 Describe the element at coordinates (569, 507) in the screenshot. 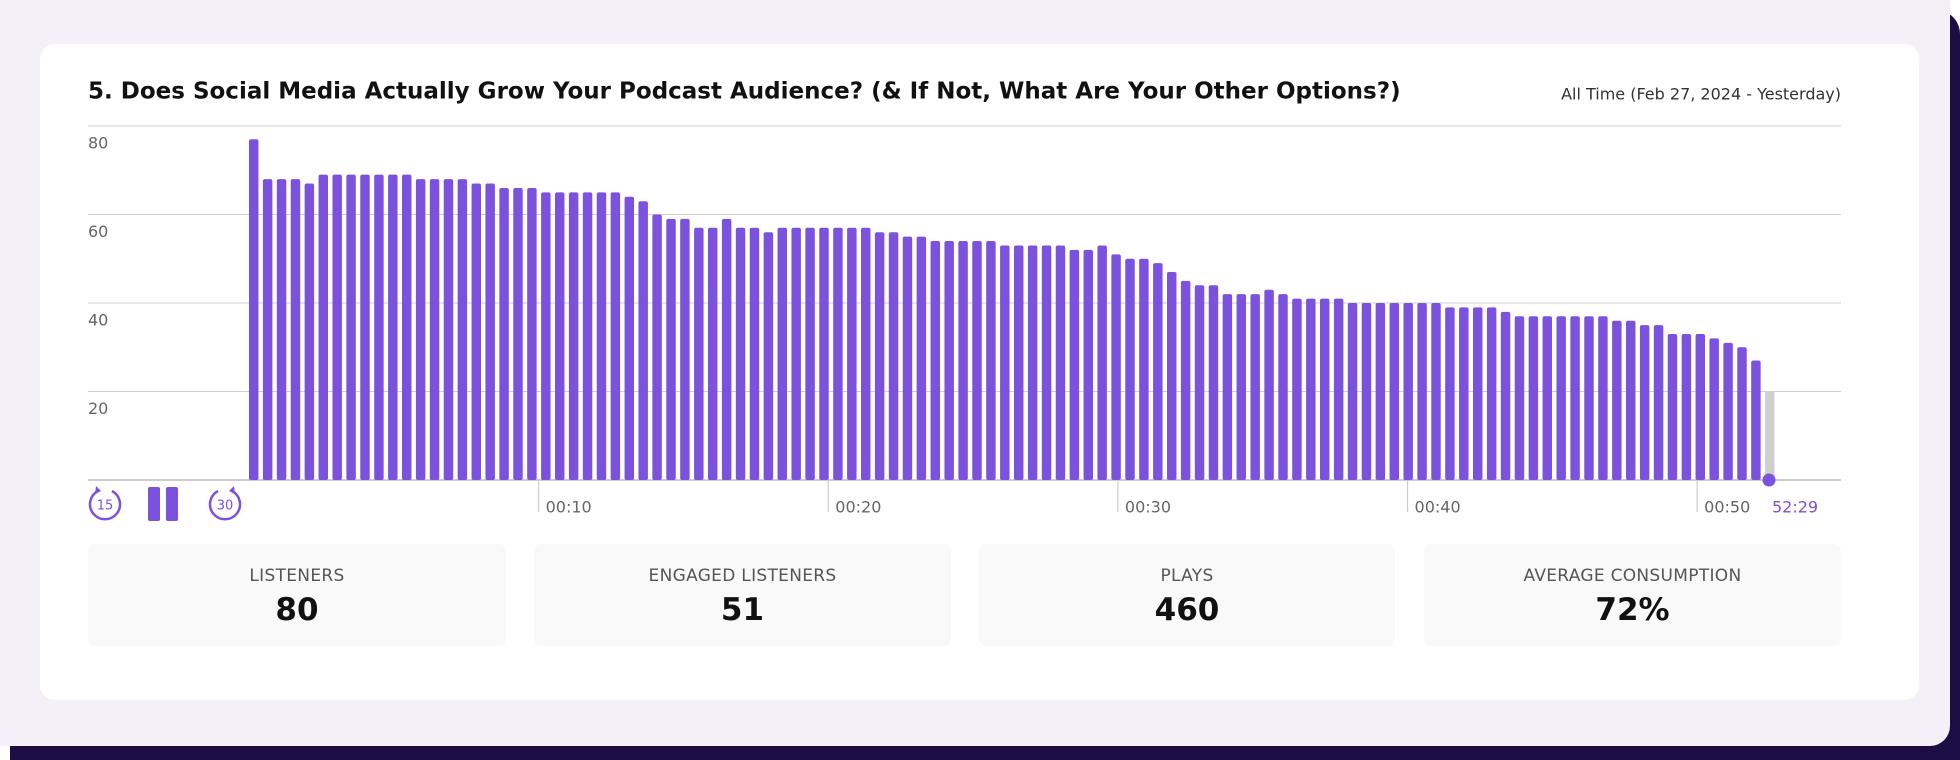

I see `x-tick-label: 00:10` at that location.